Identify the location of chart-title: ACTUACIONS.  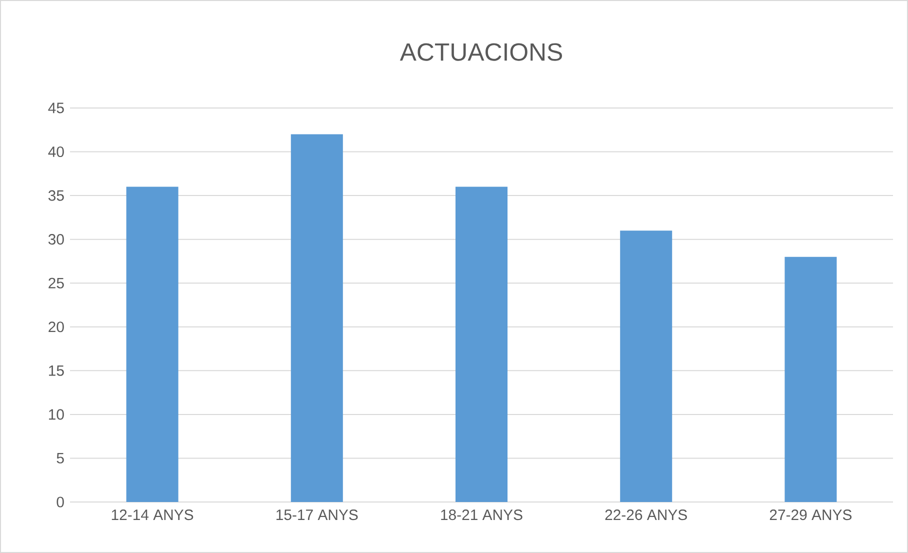
(481, 52).